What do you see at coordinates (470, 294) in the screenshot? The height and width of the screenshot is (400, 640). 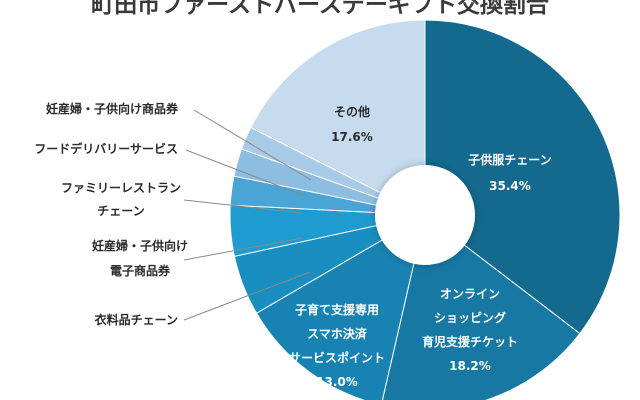 I see `slice-label-1: オンライン` at bounding box center [470, 294].